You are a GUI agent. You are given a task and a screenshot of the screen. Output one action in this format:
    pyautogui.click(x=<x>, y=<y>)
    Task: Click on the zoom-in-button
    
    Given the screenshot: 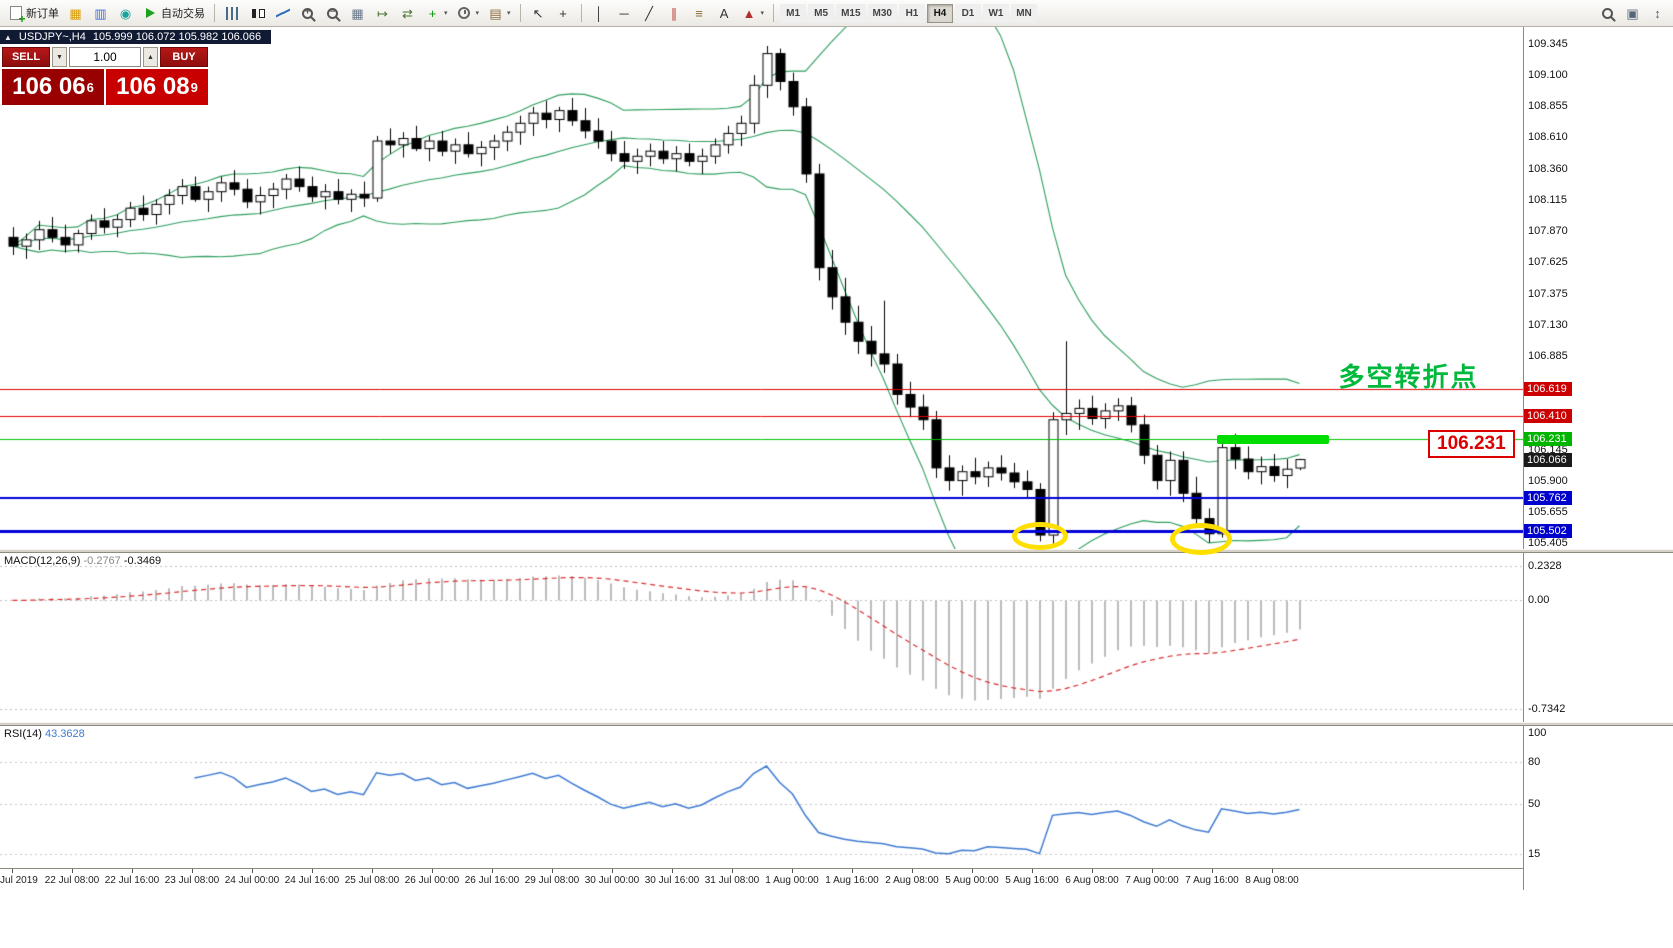 What is the action you would take?
    pyautogui.click(x=307, y=13)
    